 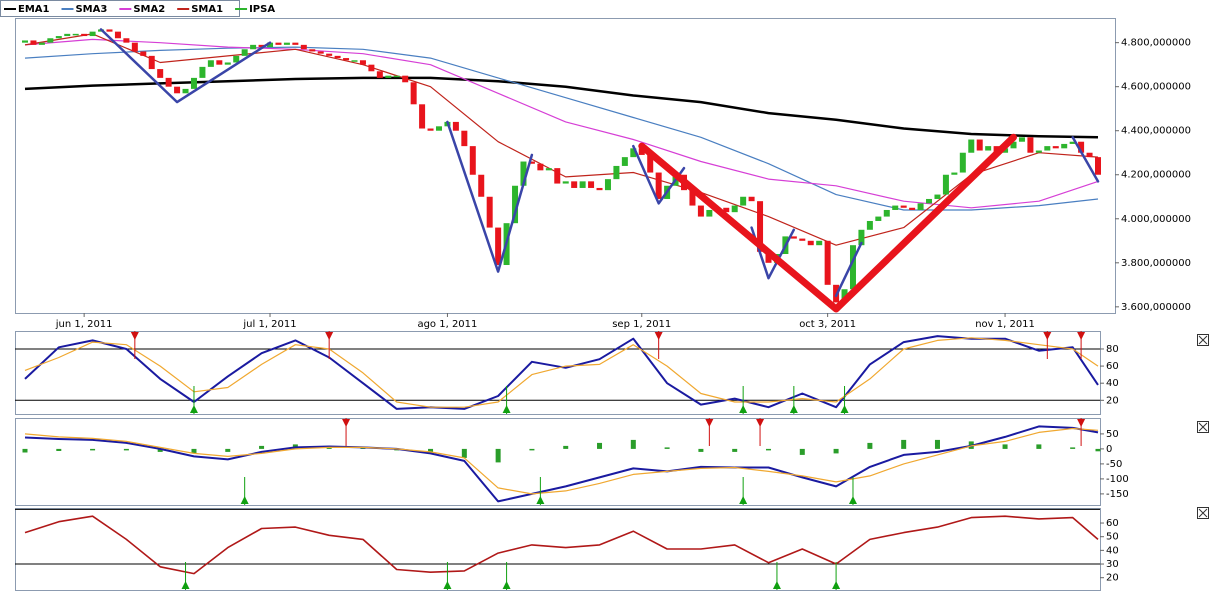 What do you see at coordinates (149, 9) in the screenshot?
I see `legend-label: SMA2` at bounding box center [149, 9].